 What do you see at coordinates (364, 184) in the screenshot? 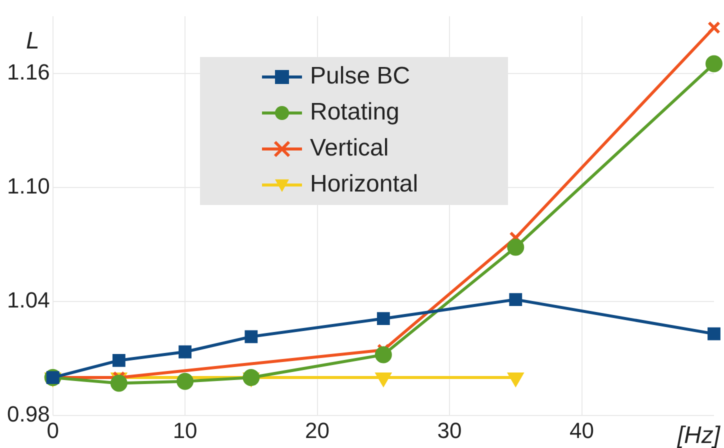
I see `legend-label: Horizontal` at bounding box center [364, 184].